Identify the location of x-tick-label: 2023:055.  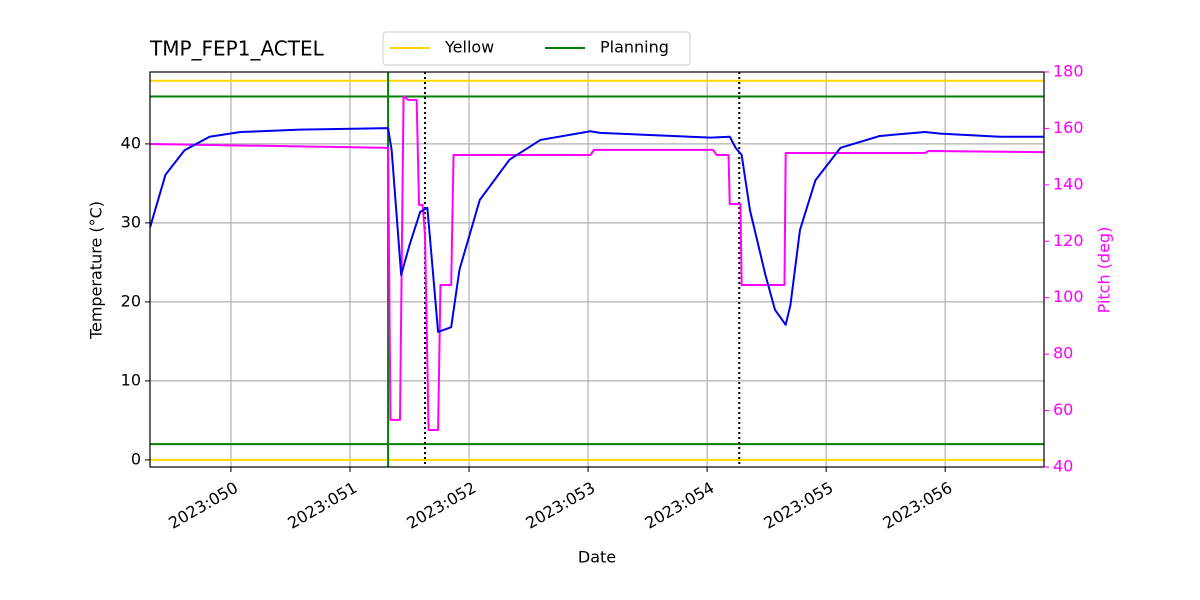
(799, 505).